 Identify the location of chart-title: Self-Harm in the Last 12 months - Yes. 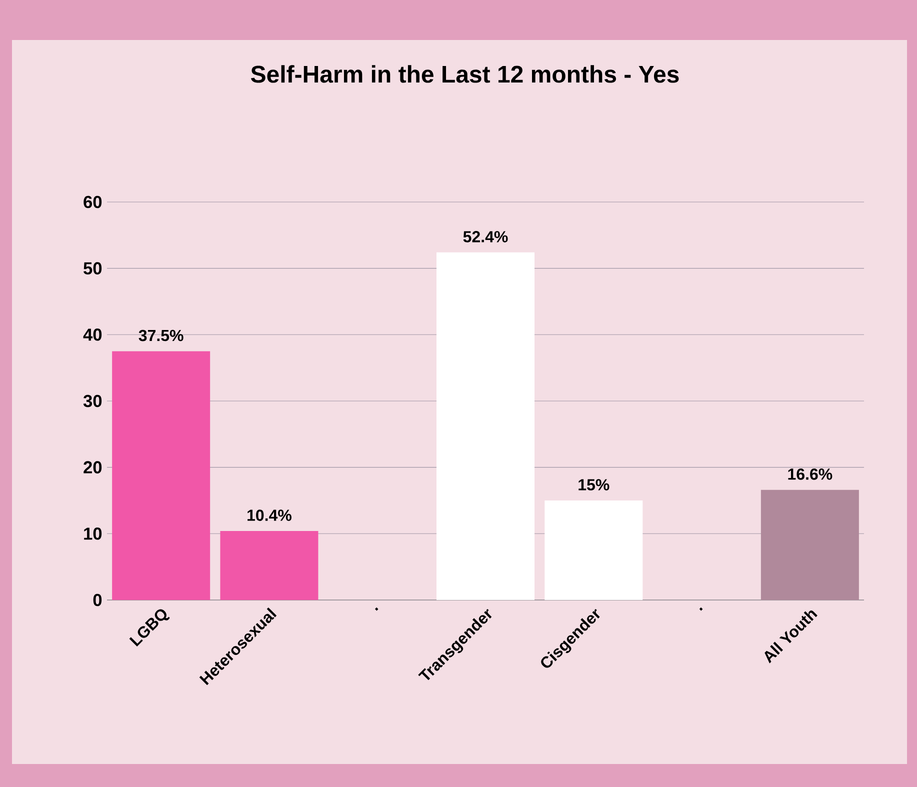
(464, 74).